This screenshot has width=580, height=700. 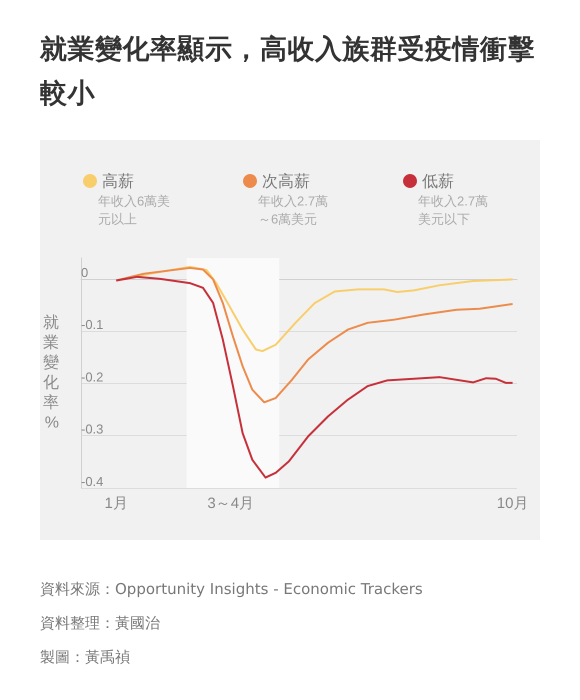 What do you see at coordinates (230, 503) in the screenshot?
I see `x-tick-label: 3～4月` at bounding box center [230, 503].